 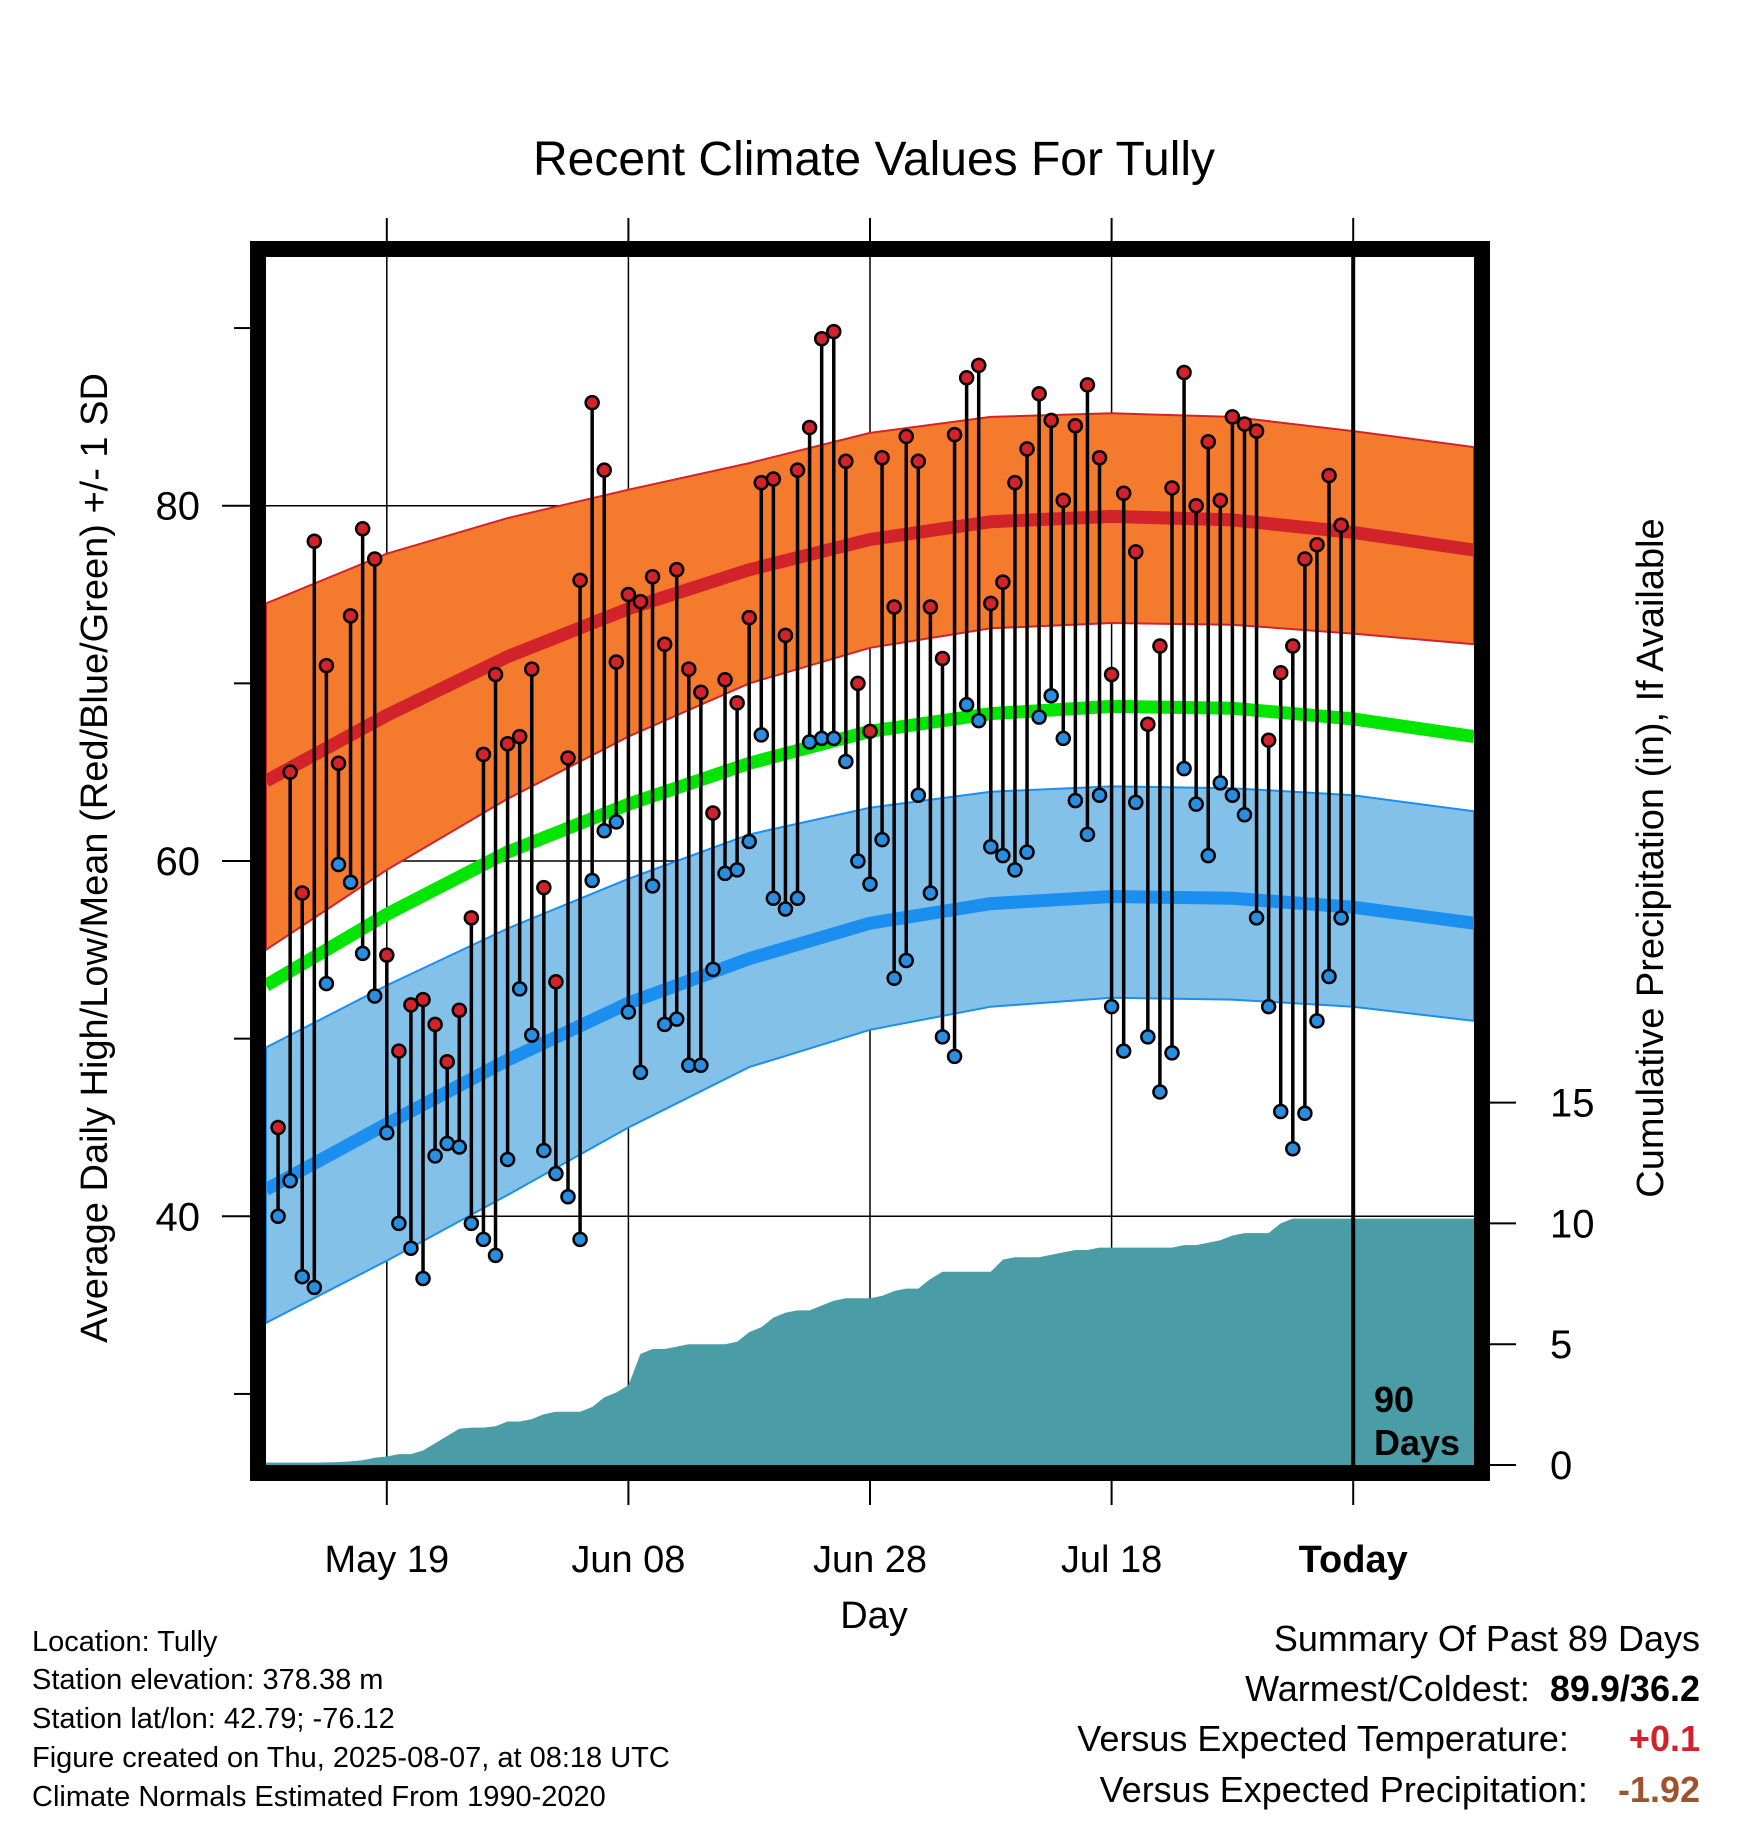 I want to click on y2-tick-label: 0, so click(x=1561, y=1466).